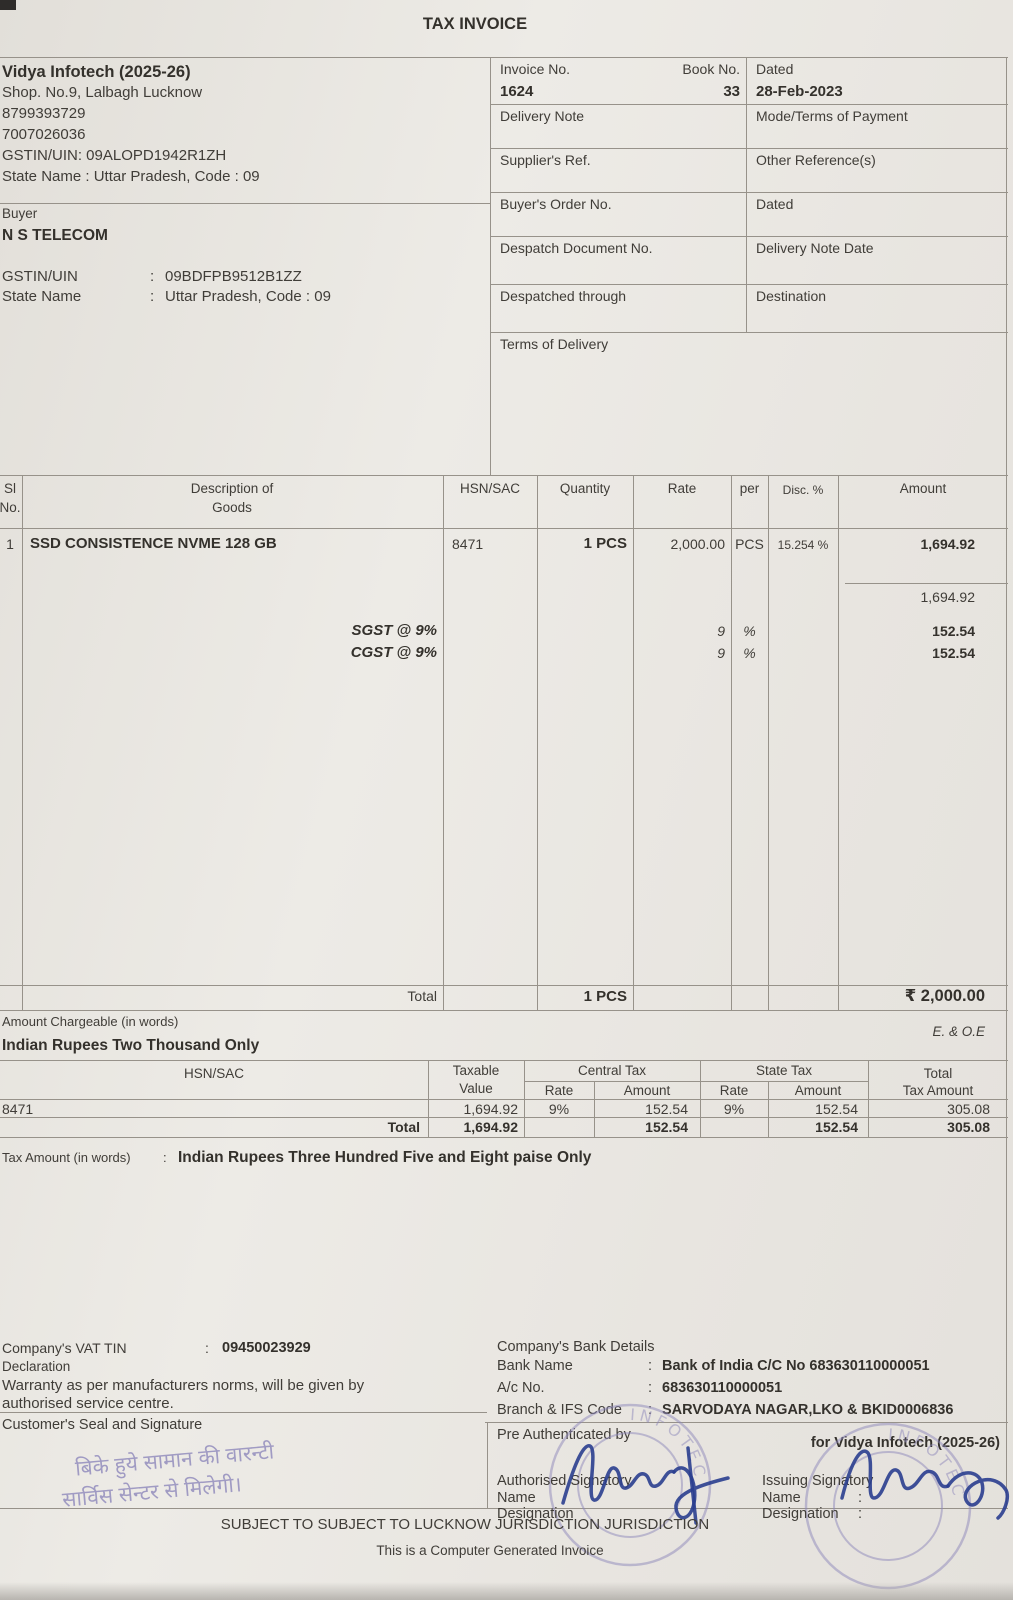  What do you see at coordinates (585, 488) in the screenshot?
I see `col-header-quantity: Quantity` at bounding box center [585, 488].